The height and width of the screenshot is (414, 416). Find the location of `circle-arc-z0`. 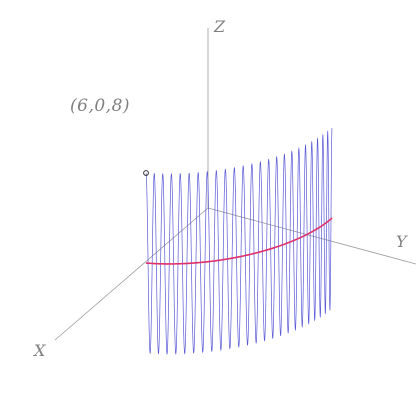

circle-arc-z0 is located at coordinates (239, 241).